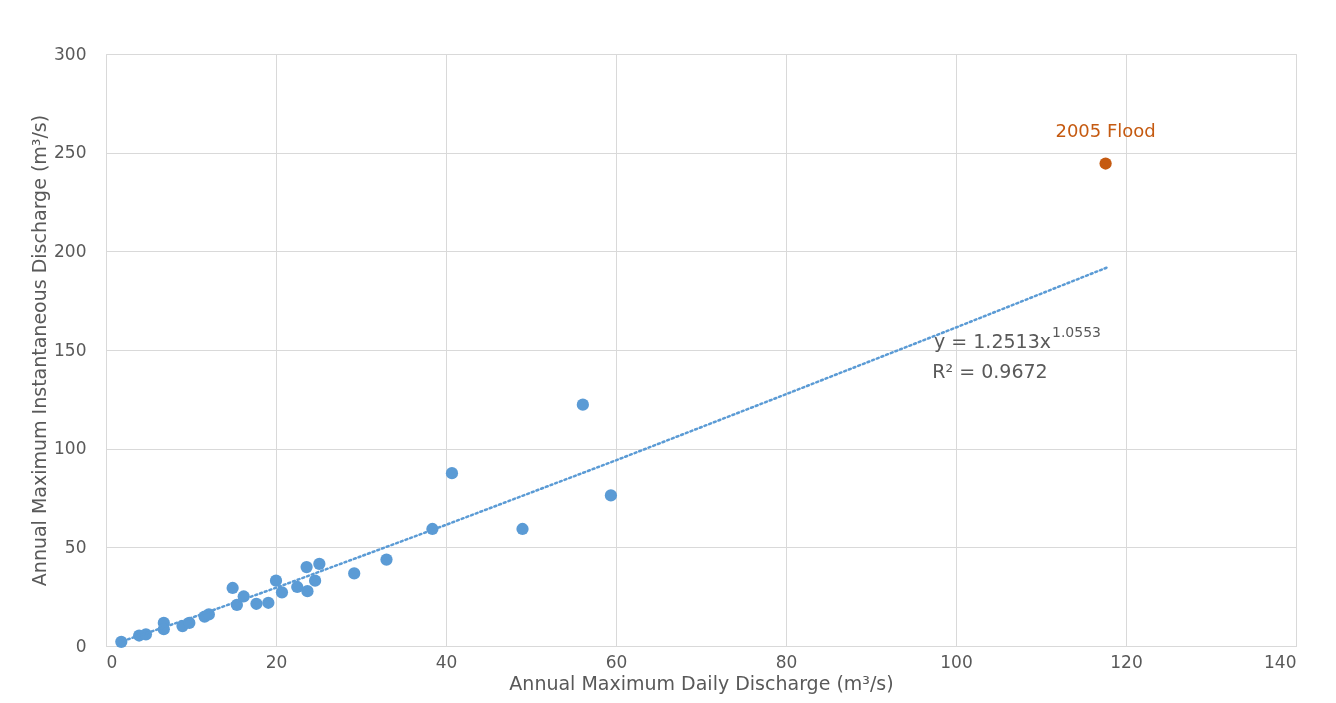  I want to click on x-tick-label: 40, so click(446, 661).